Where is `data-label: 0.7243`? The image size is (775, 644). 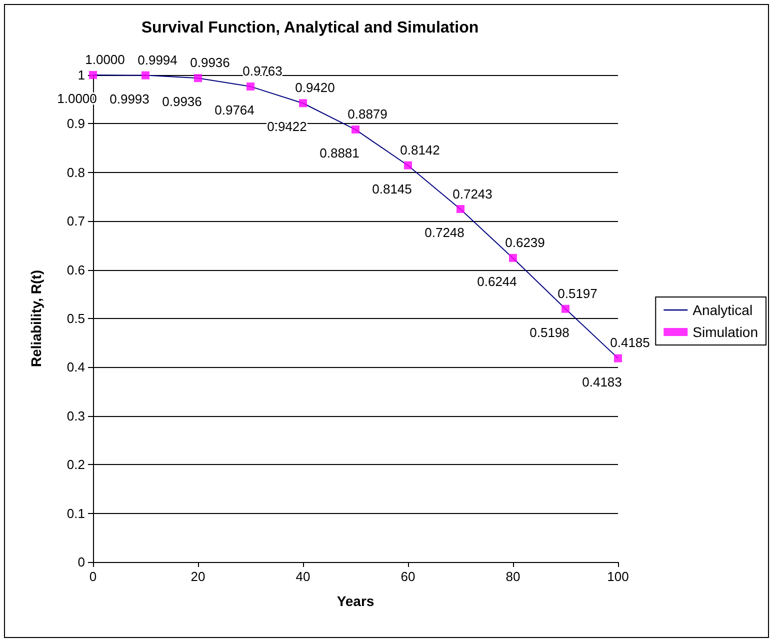
data-label: 0.7243 is located at coordinates (472, 194).